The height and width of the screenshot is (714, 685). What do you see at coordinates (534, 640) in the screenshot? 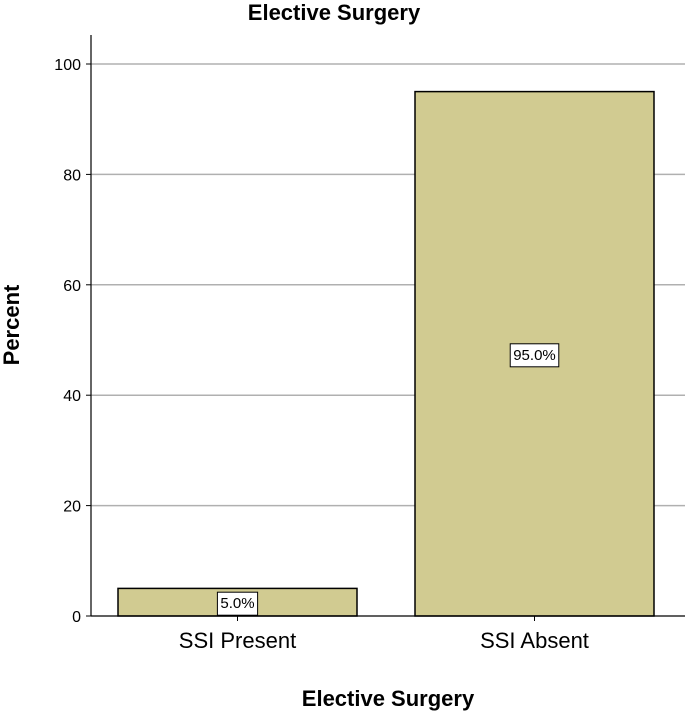
I see `x-category-label: SSI Absent` at bounding box center [534, 640].